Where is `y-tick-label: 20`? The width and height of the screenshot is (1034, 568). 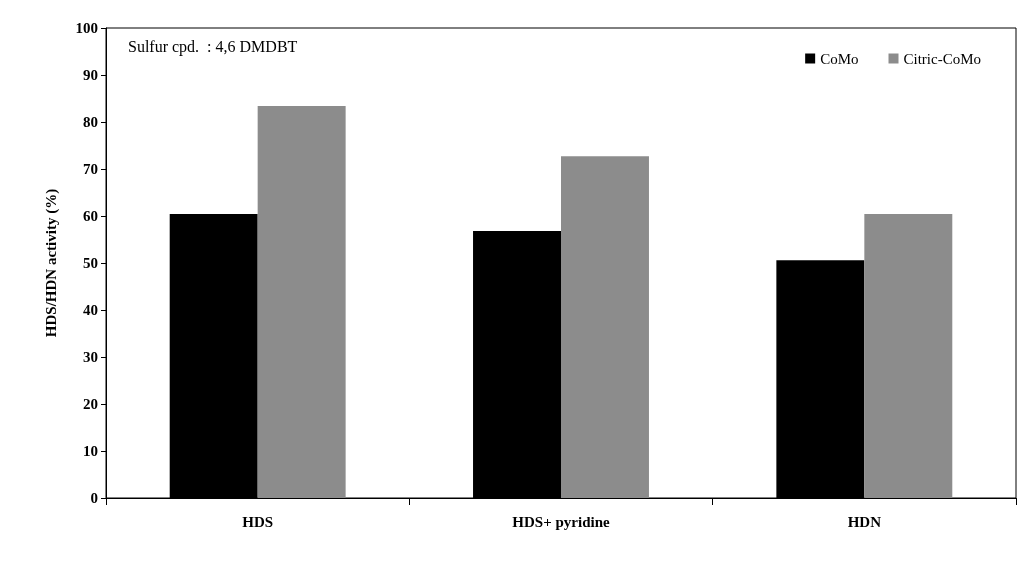
y-tick-label: 20 is located at coordinates (90, 404).